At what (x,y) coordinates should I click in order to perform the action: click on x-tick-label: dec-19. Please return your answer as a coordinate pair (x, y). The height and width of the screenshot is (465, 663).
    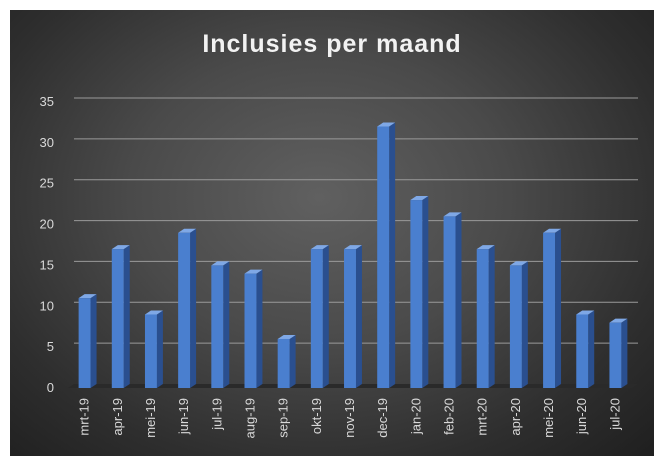
    Looking at the image, I should click on (382, 418).